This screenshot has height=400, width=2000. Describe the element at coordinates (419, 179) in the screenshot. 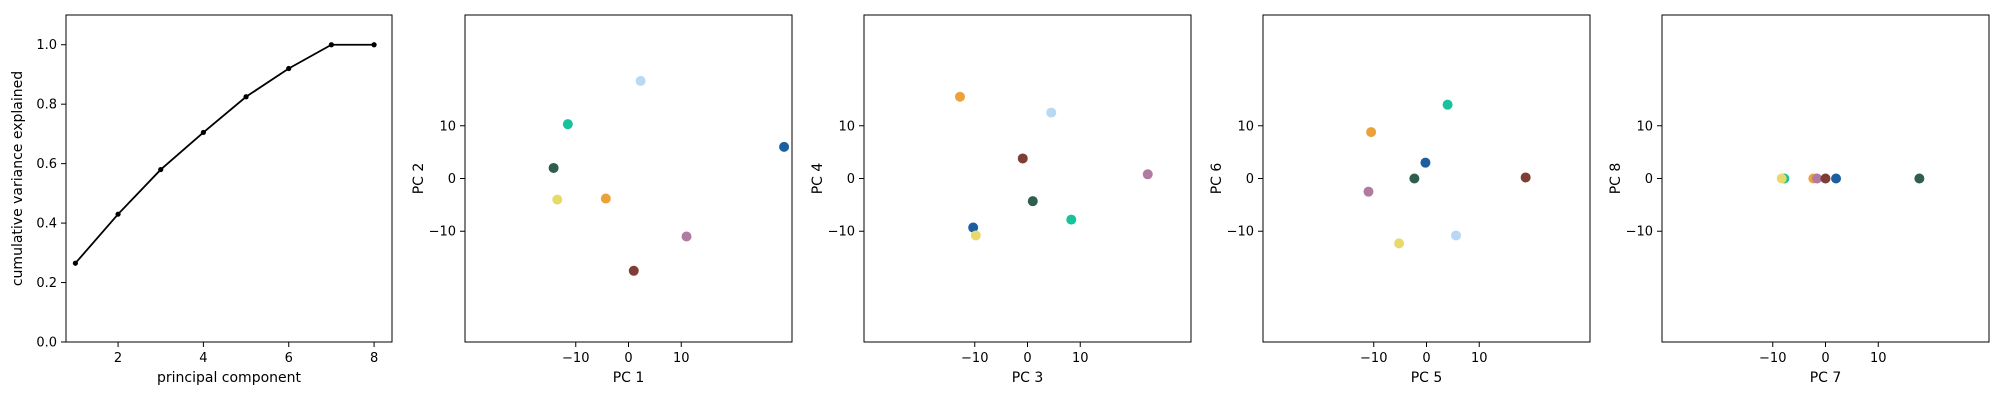

I see `y-axis-label: PC 2` at that location.